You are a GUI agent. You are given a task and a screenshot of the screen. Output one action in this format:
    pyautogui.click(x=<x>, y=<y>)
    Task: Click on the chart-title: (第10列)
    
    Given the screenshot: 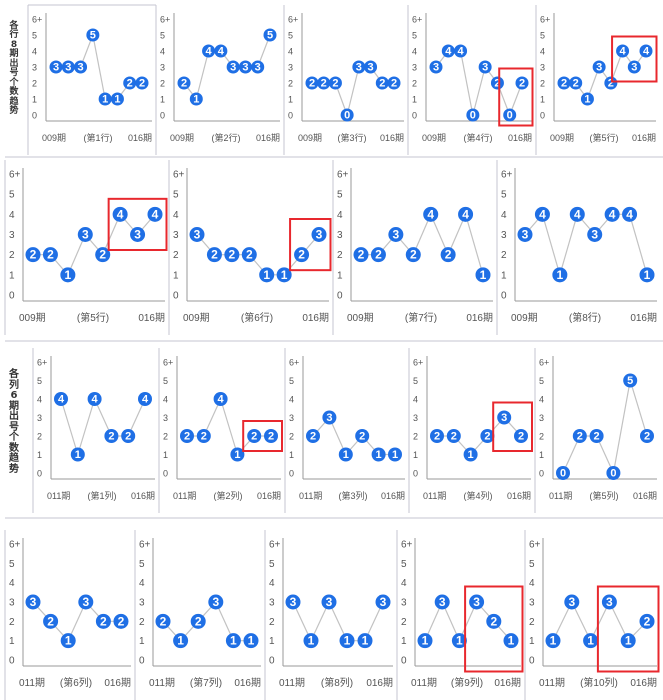 What is the action you would take?
    pyautogui.click(x=599, y=682)
    